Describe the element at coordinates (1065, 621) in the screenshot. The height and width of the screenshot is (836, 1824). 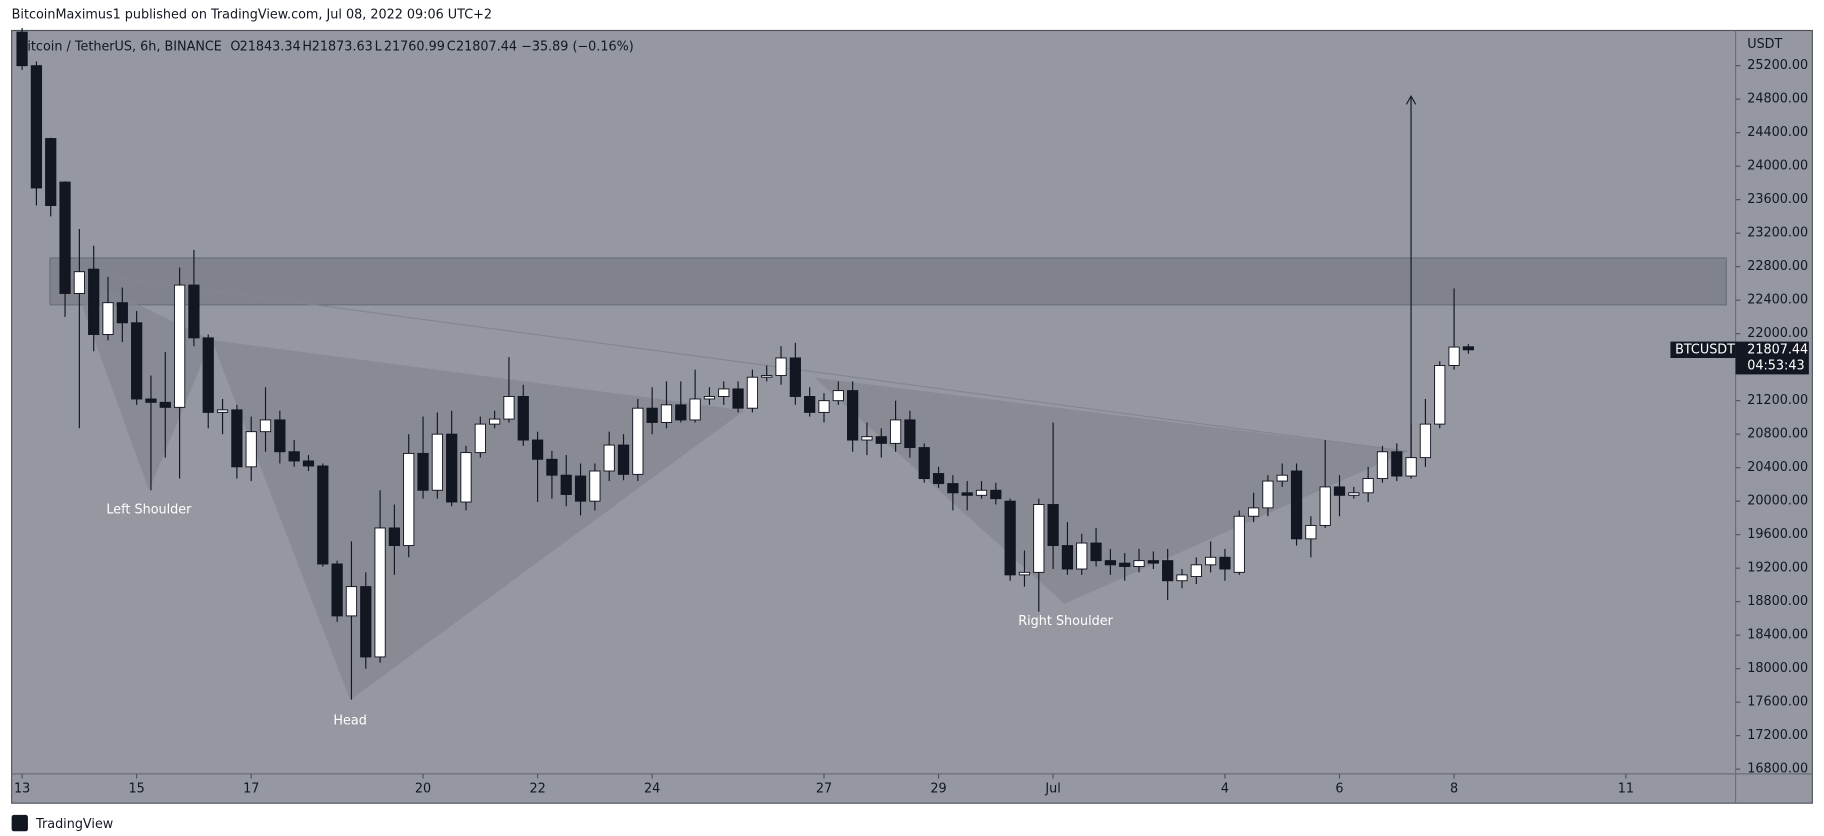
I see `annotation: Right Shoulder` at that location.